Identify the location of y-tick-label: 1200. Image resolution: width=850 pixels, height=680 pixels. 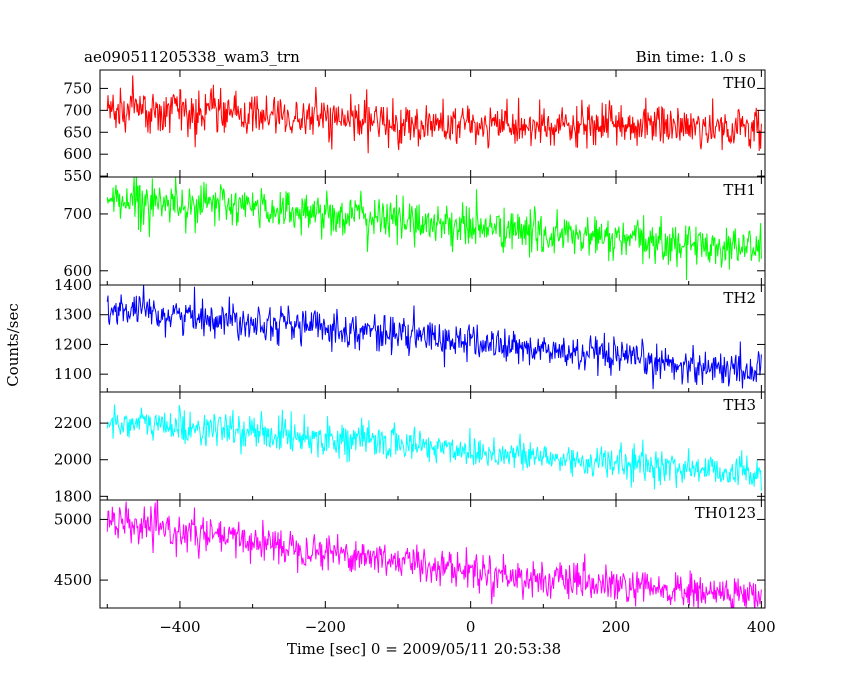
(73, 344).